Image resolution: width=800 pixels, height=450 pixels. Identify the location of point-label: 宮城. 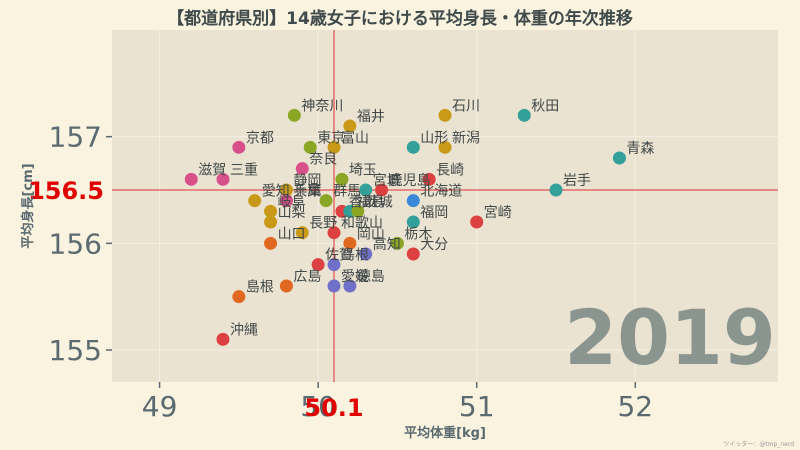
(387, 181).